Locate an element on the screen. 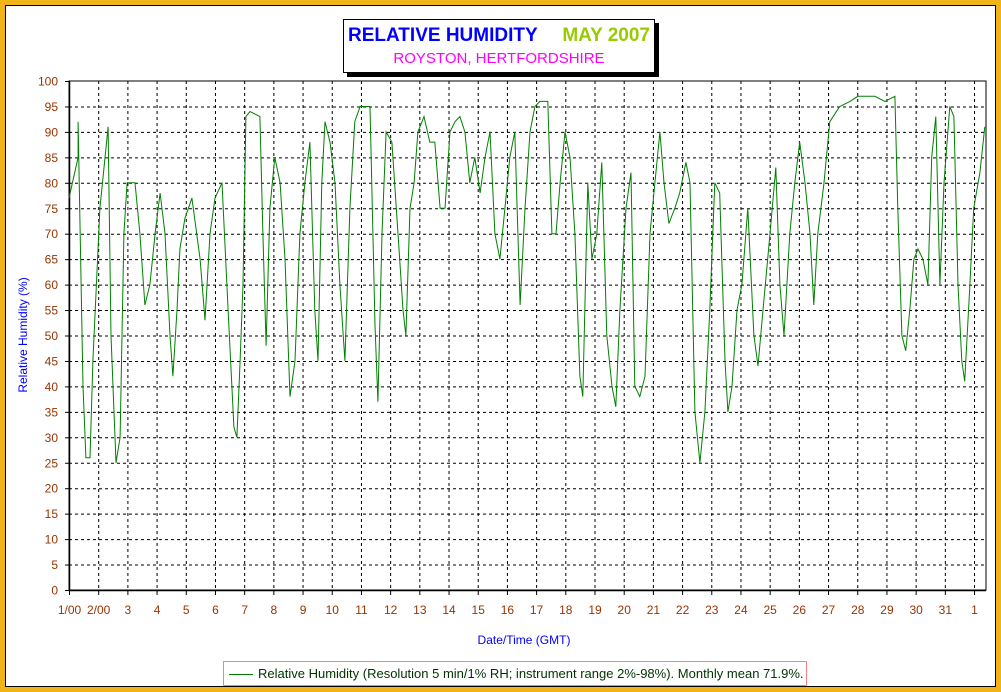  y-tick-label: 90 is located at coordinates (52, 132).